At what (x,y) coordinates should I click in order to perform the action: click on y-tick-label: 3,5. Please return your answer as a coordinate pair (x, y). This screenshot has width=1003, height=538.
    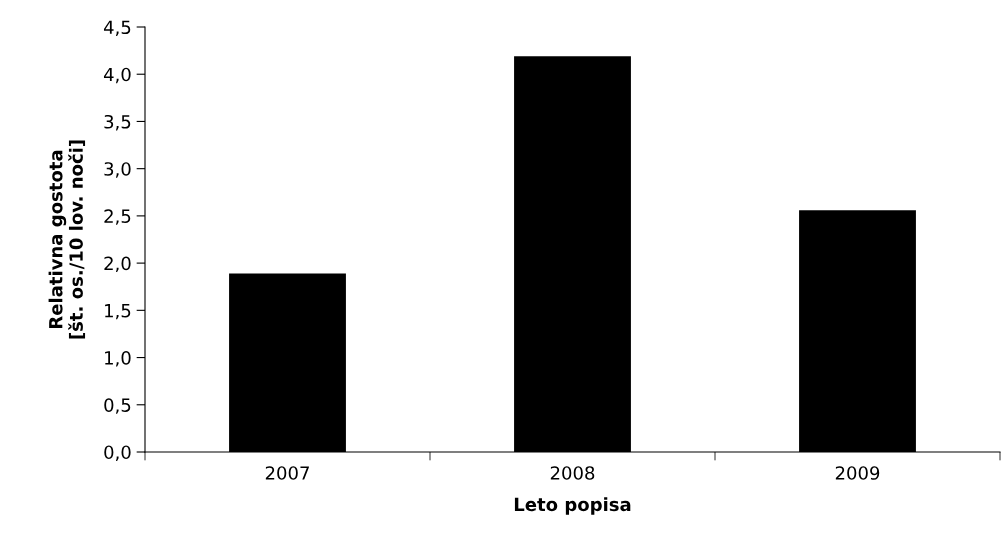
    Looking at the image, I should click on (117, 122).